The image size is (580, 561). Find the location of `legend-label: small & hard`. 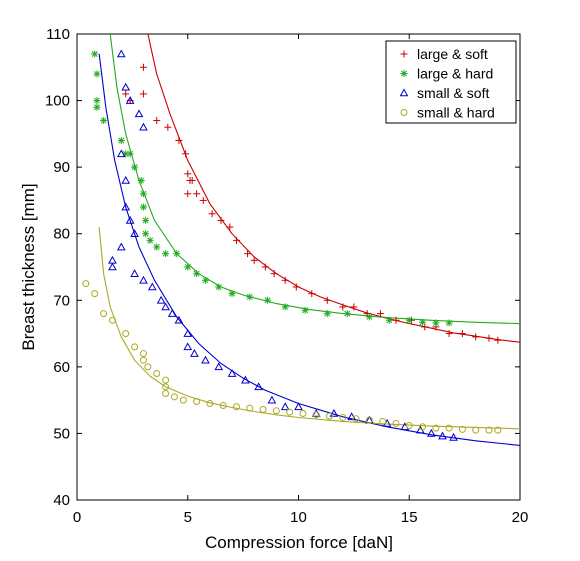

legend-label: small & hard is located at coordinates (456, 113).